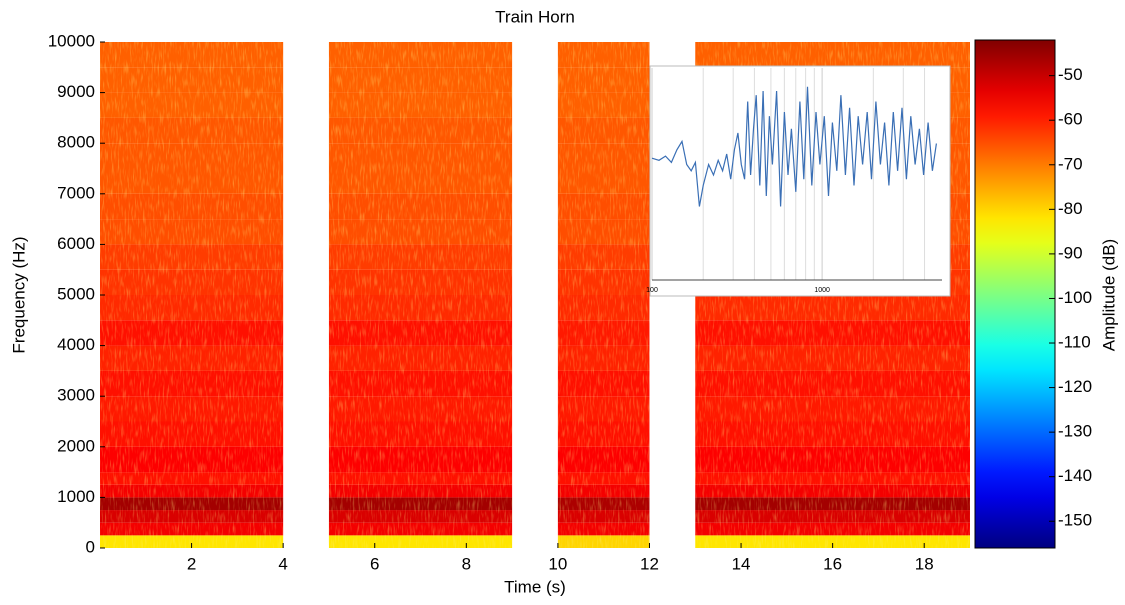 The image size is (1125, 605). What do you see at coordinates (1070, 163) in the screenshot?
I see `colorbar-tick-label: -70` at bounding box center [1070, 163].